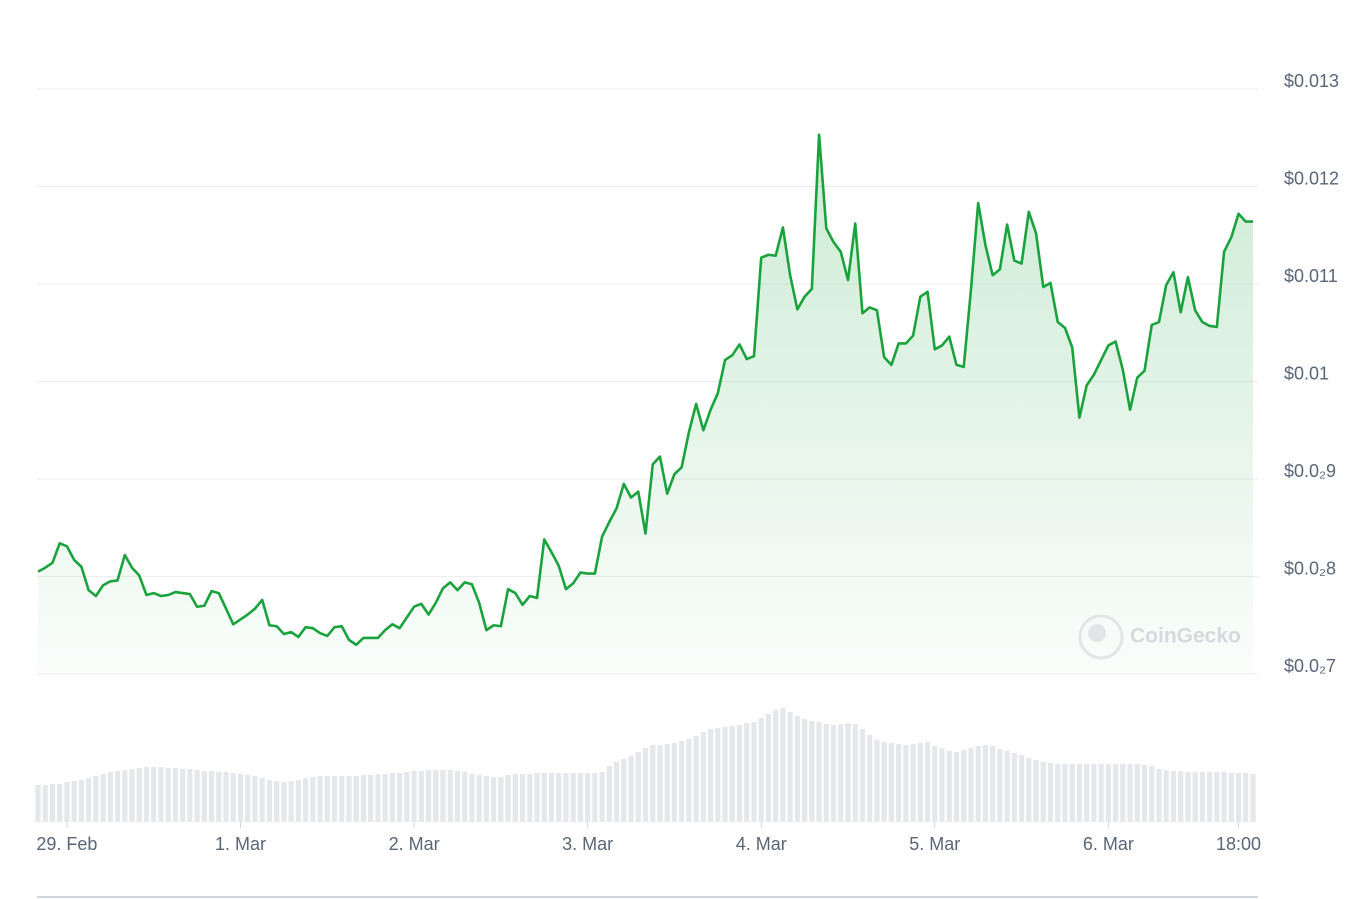 This screenshot has width=1366, height=899. I want to click on y-tick-label: $0.01, so click(1306, 373).